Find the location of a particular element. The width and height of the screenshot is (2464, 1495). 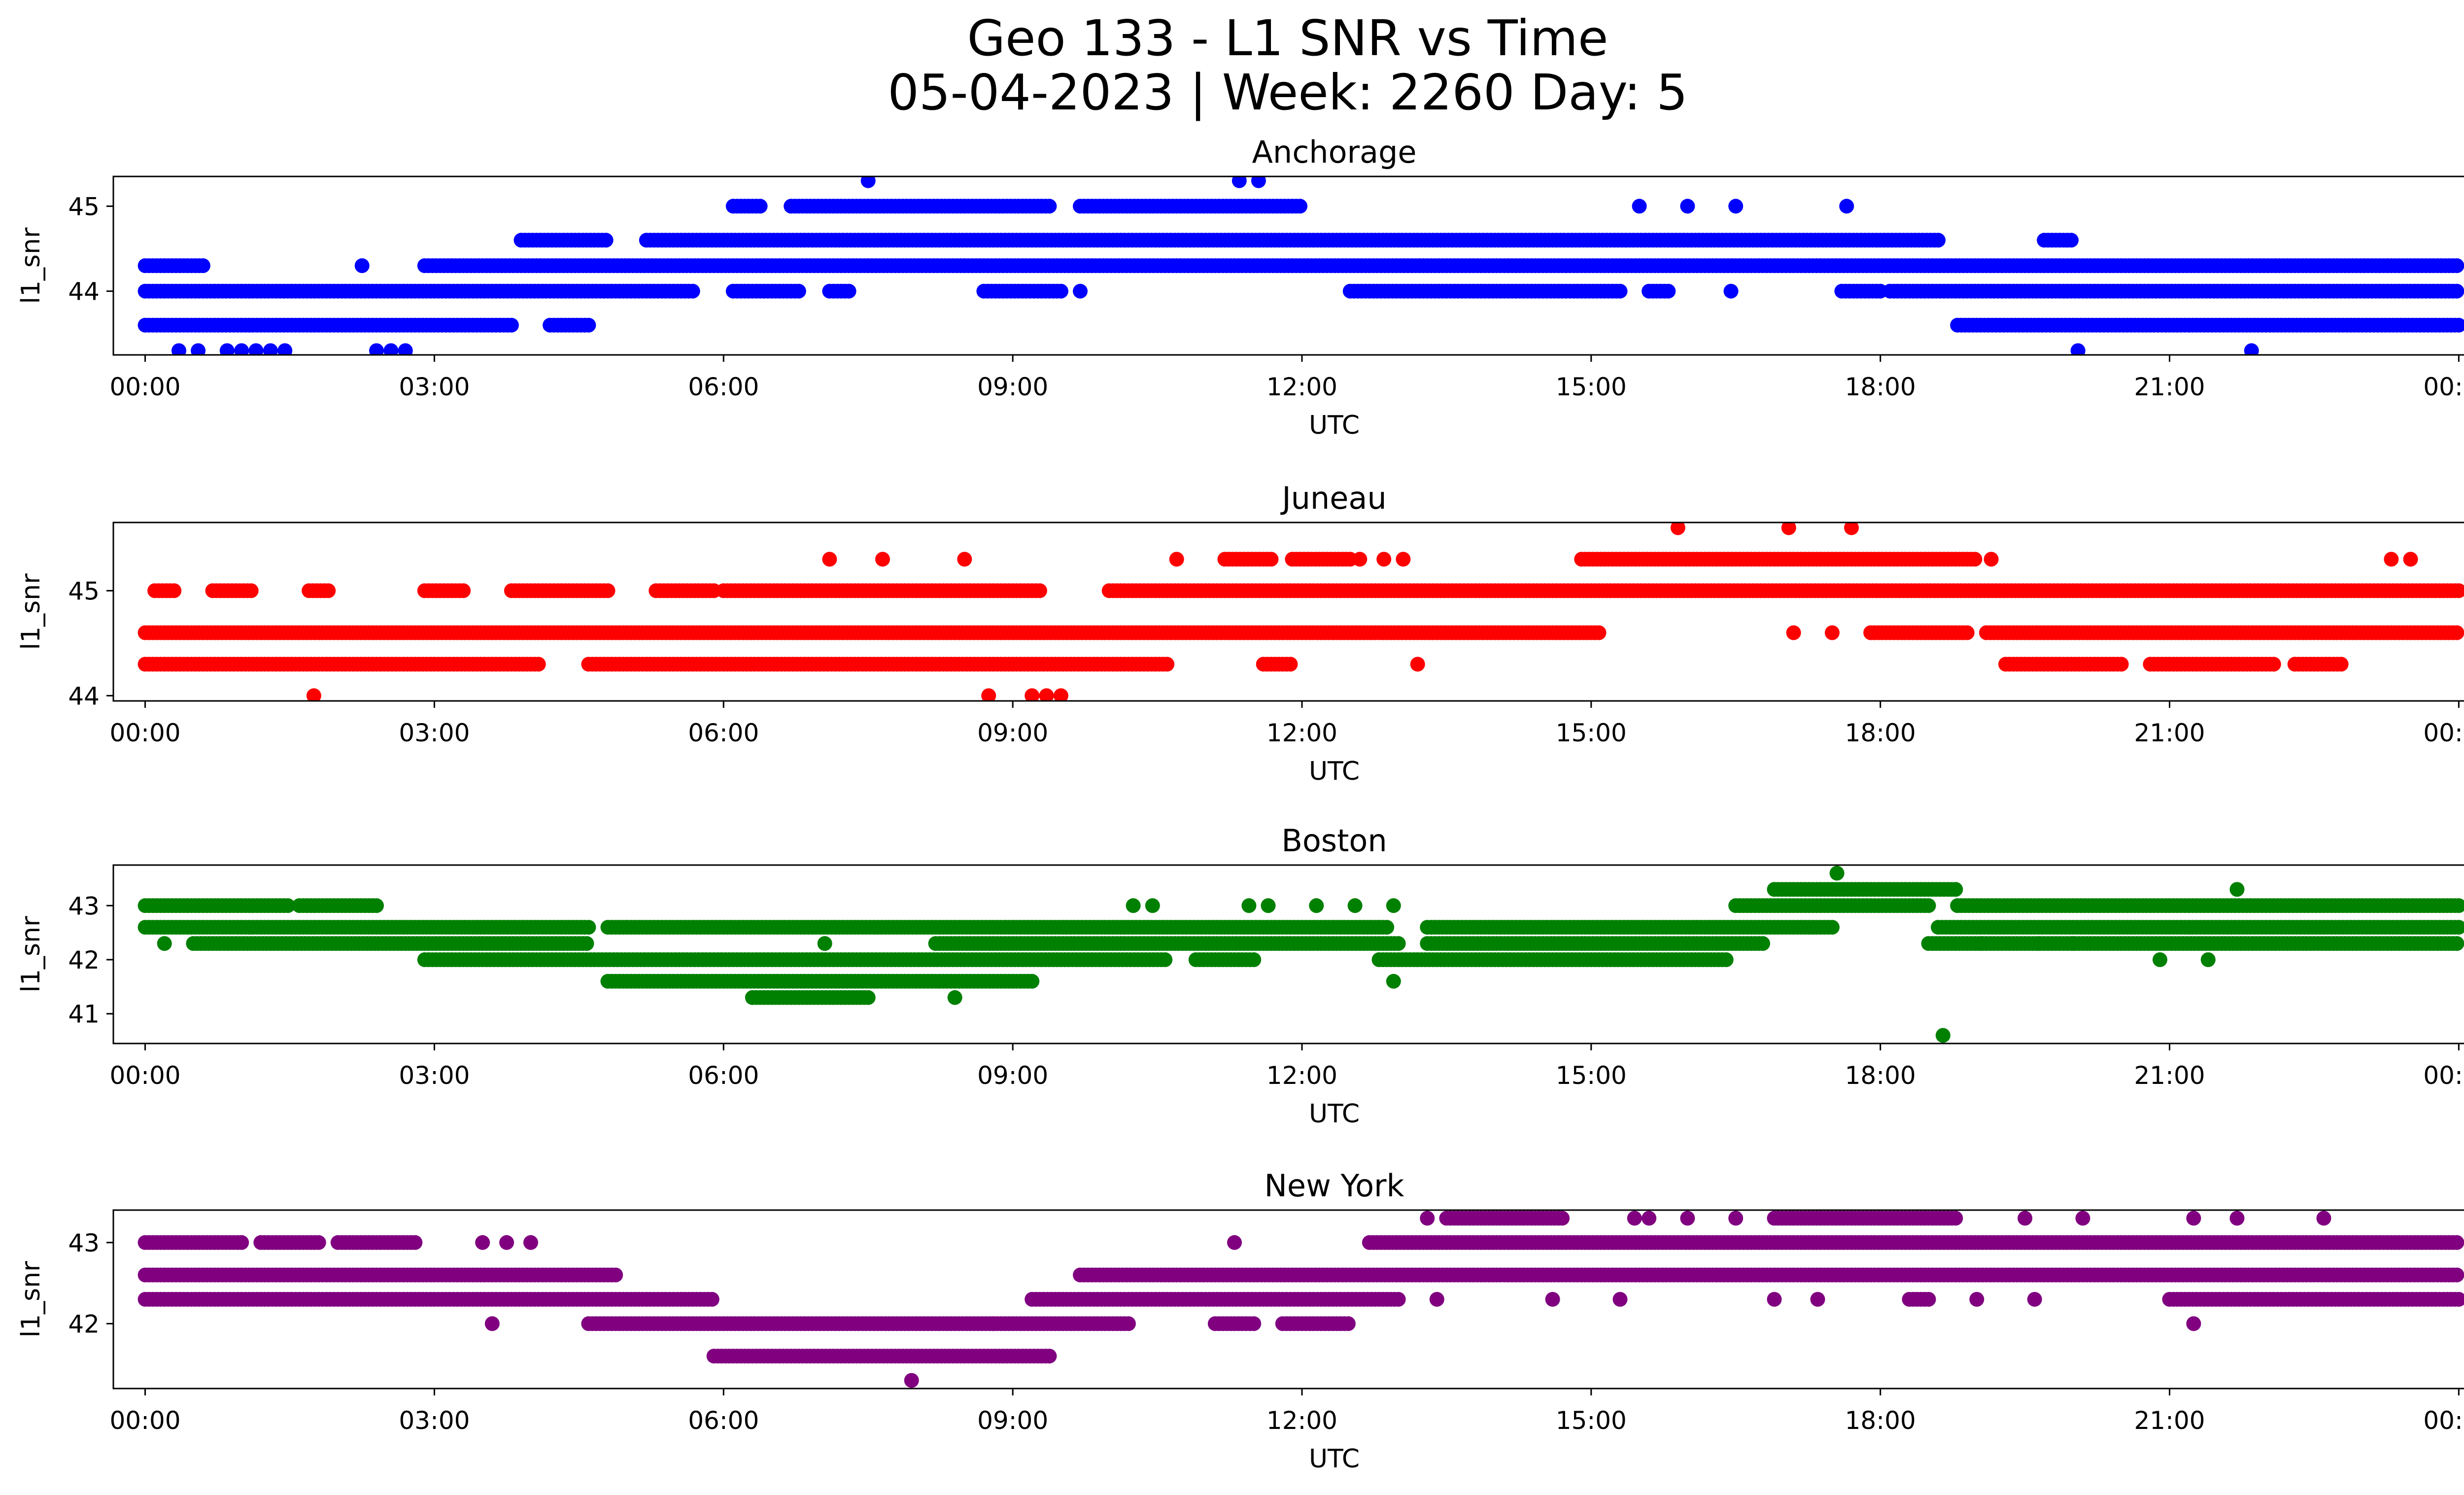

x-tick-label: 15:00 is located at coordinates (1591, 387).